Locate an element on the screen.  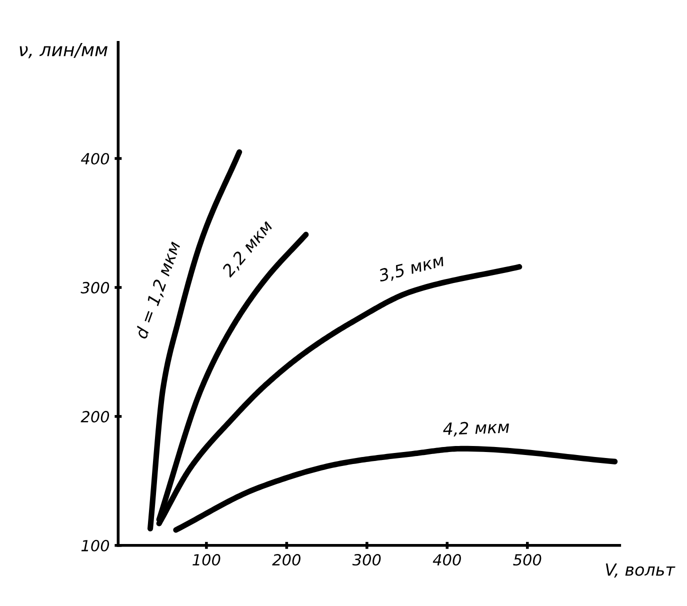
x-tick-label: 500 is located at coordinates (527, 560).